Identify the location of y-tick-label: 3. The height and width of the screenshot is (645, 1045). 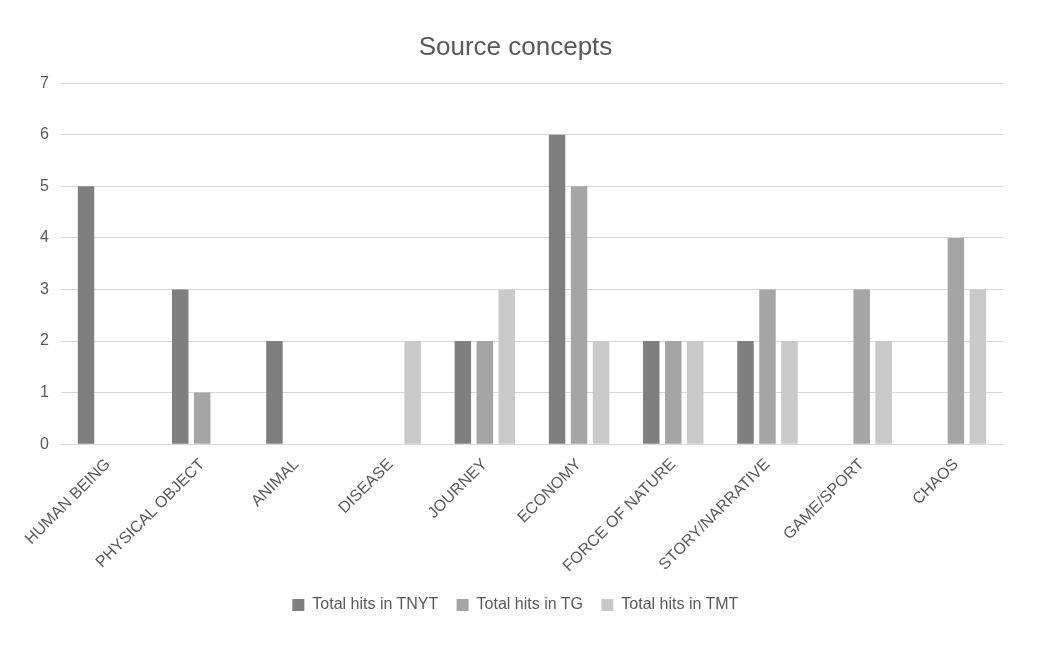
(44, 288).